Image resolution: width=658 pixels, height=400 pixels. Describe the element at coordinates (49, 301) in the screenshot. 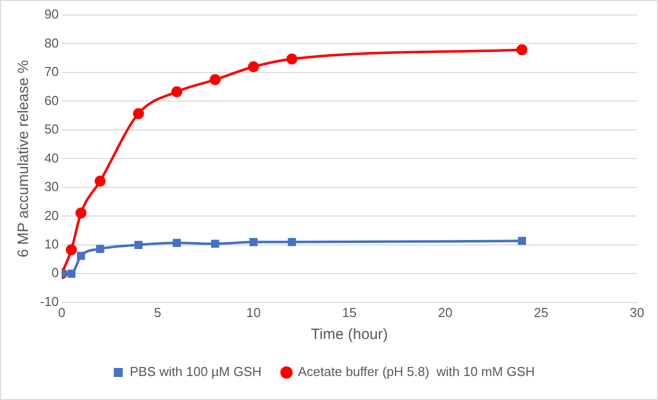

I see `y-tick-label: -10` at that location.